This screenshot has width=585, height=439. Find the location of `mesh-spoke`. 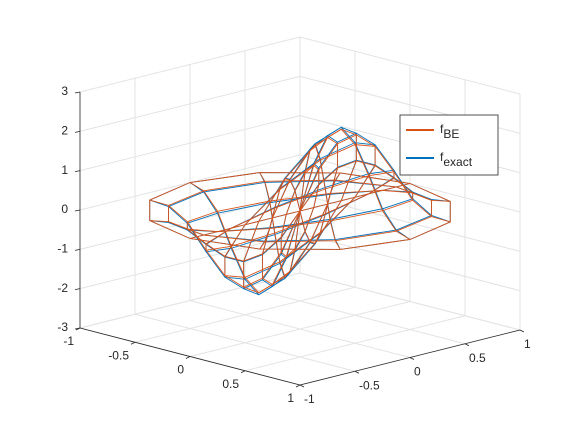

mesh-spoke is located at coordinates (225, 236).